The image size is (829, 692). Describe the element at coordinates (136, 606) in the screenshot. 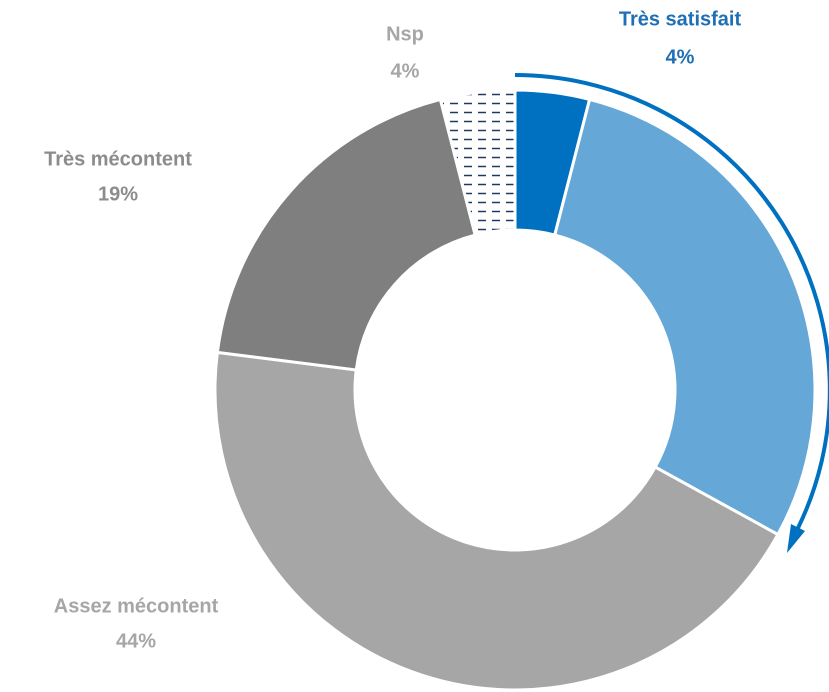

I see `category-label: Assez mécontent` at that location.